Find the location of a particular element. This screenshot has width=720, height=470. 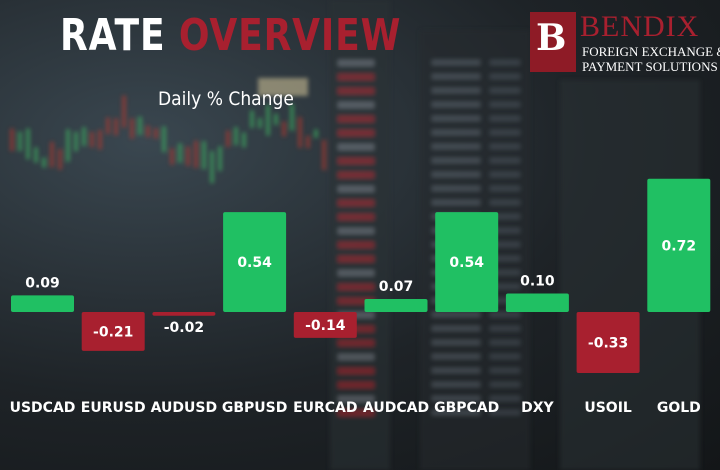

brand-tagline-line2: PAYMENT SOLUTIONS is located at coordinates (650, 66).